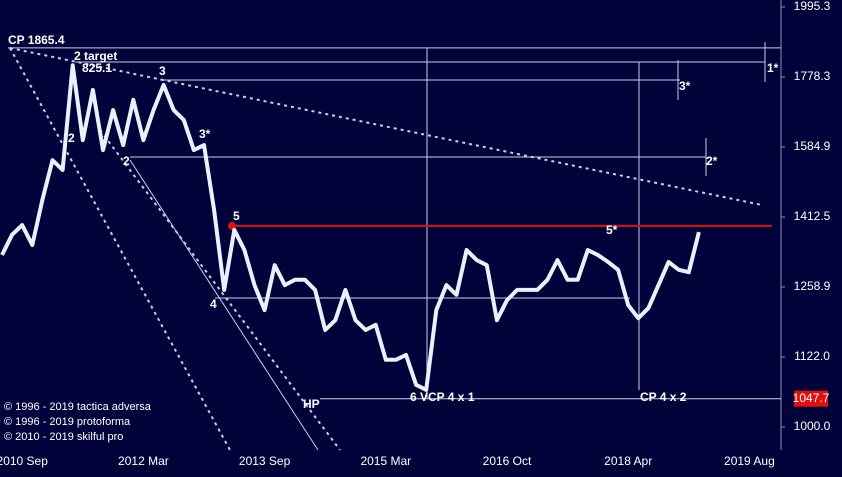 The width and height of the screenshot is (842, 477). Describe the element at coordinates (97, 68) in the screenshot. I see `annotation: 825.1` at that location.